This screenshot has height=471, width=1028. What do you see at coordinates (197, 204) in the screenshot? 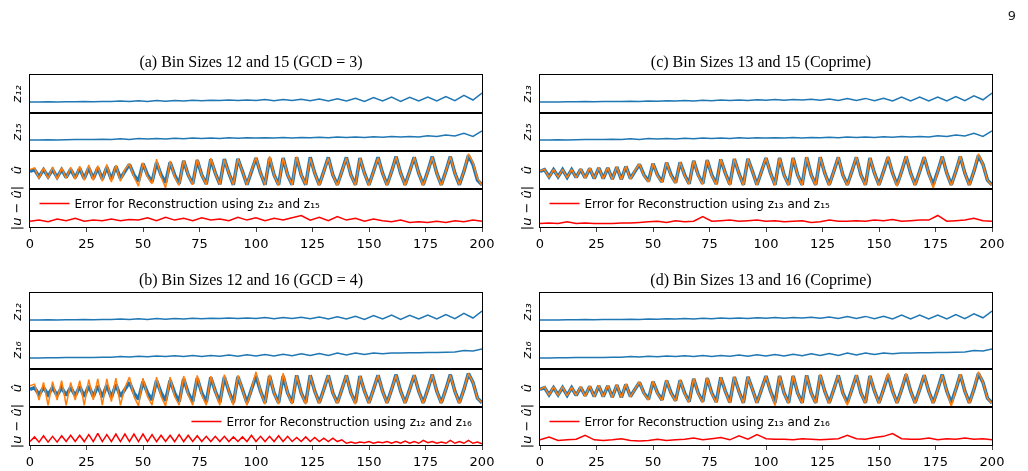
I see `legend-label: Error for Reconstruction using z₁₂ and z₁₅` at bounding box center [197, 204].